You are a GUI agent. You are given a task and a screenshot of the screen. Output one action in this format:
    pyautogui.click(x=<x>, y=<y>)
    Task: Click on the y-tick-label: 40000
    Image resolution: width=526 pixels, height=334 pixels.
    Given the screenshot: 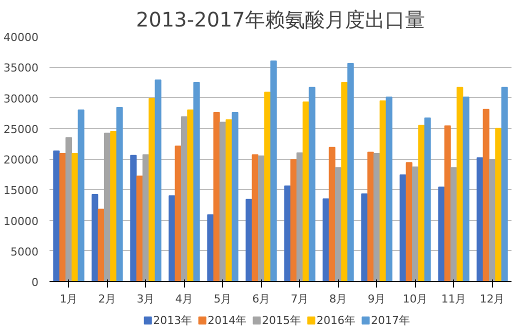 What is the action you would take?
    pyautogui.click(x=21, y=37)
    